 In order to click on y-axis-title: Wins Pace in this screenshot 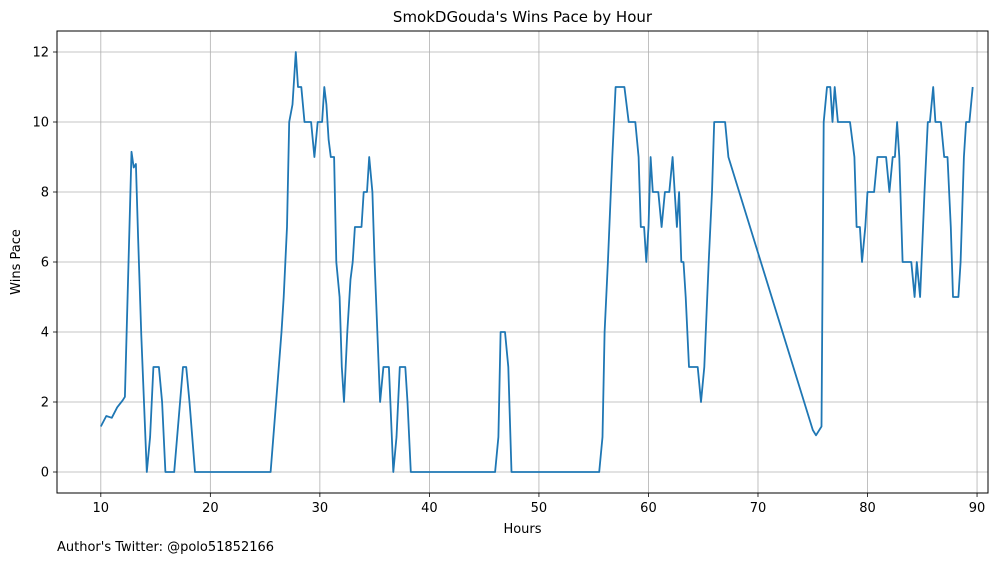, I will do `click(16, 262)`.